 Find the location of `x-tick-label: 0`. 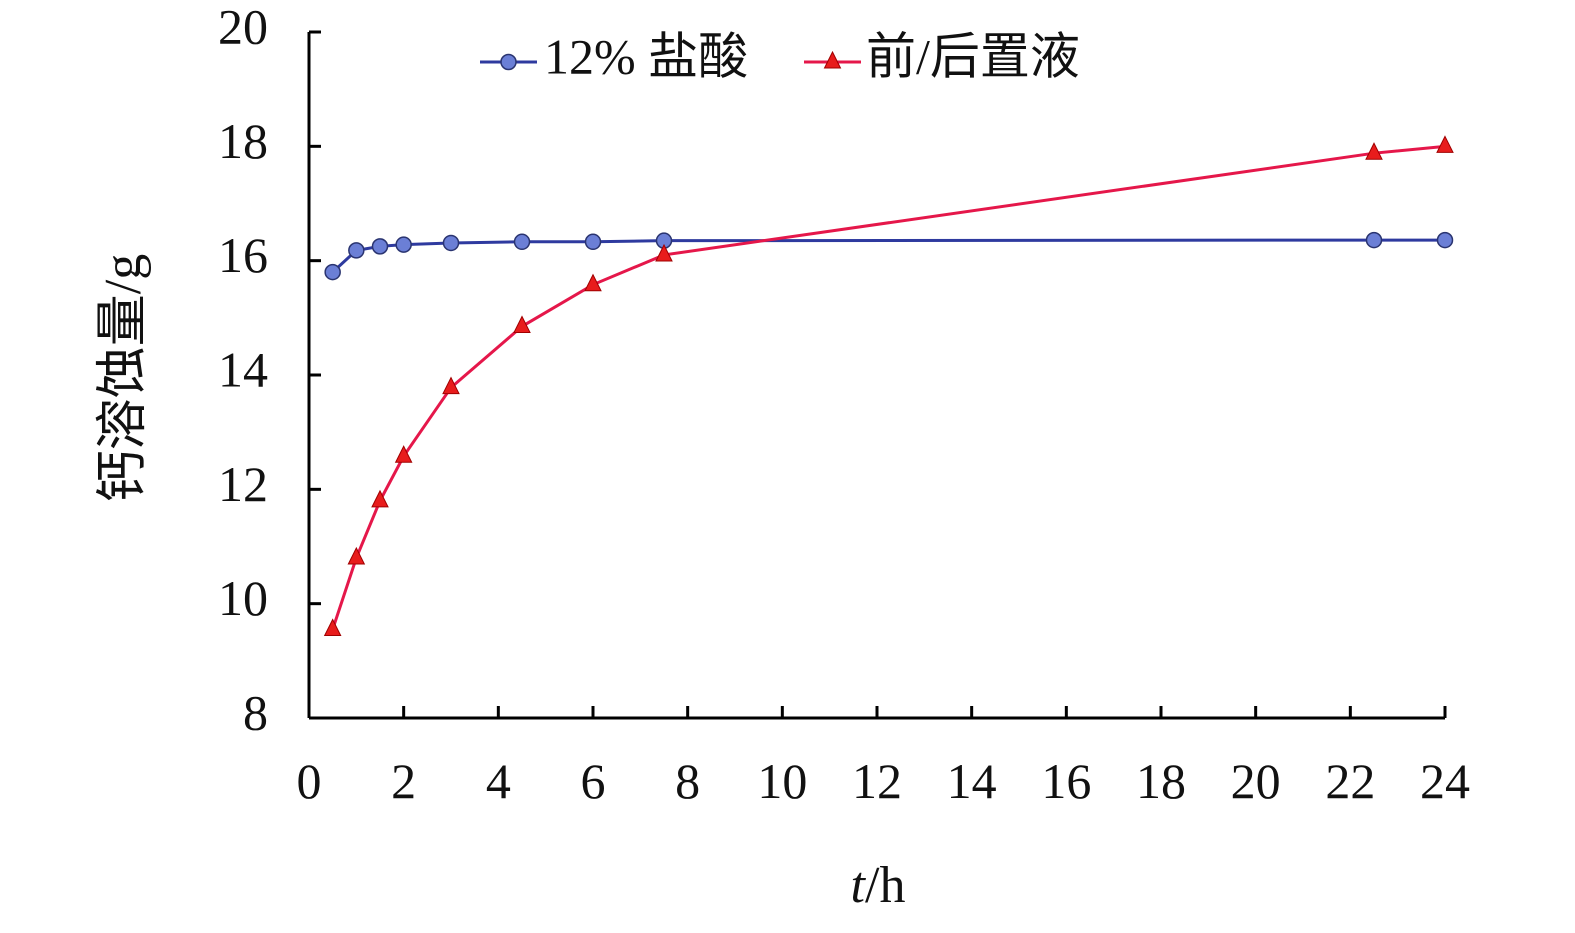

x-tick-label: 0 is located at coordinates (309, 781).